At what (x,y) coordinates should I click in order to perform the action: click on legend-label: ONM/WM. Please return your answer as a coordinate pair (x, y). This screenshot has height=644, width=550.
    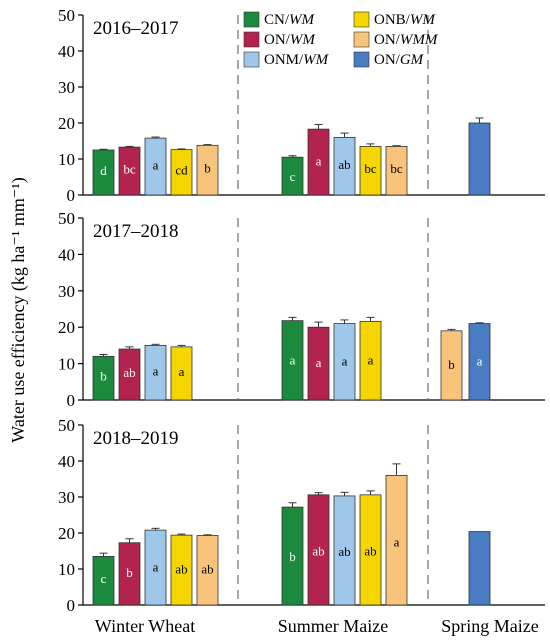
    Looking at the image, I should click on (297, 60).